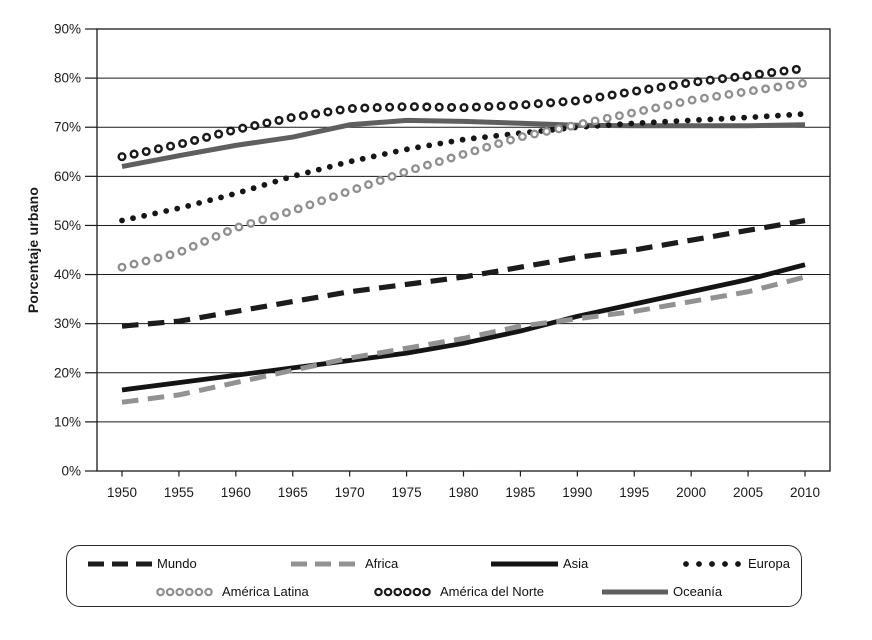 This screenshot has width=872, height=640. I want to click on x-tick-label: 2000, so click(691, 492).